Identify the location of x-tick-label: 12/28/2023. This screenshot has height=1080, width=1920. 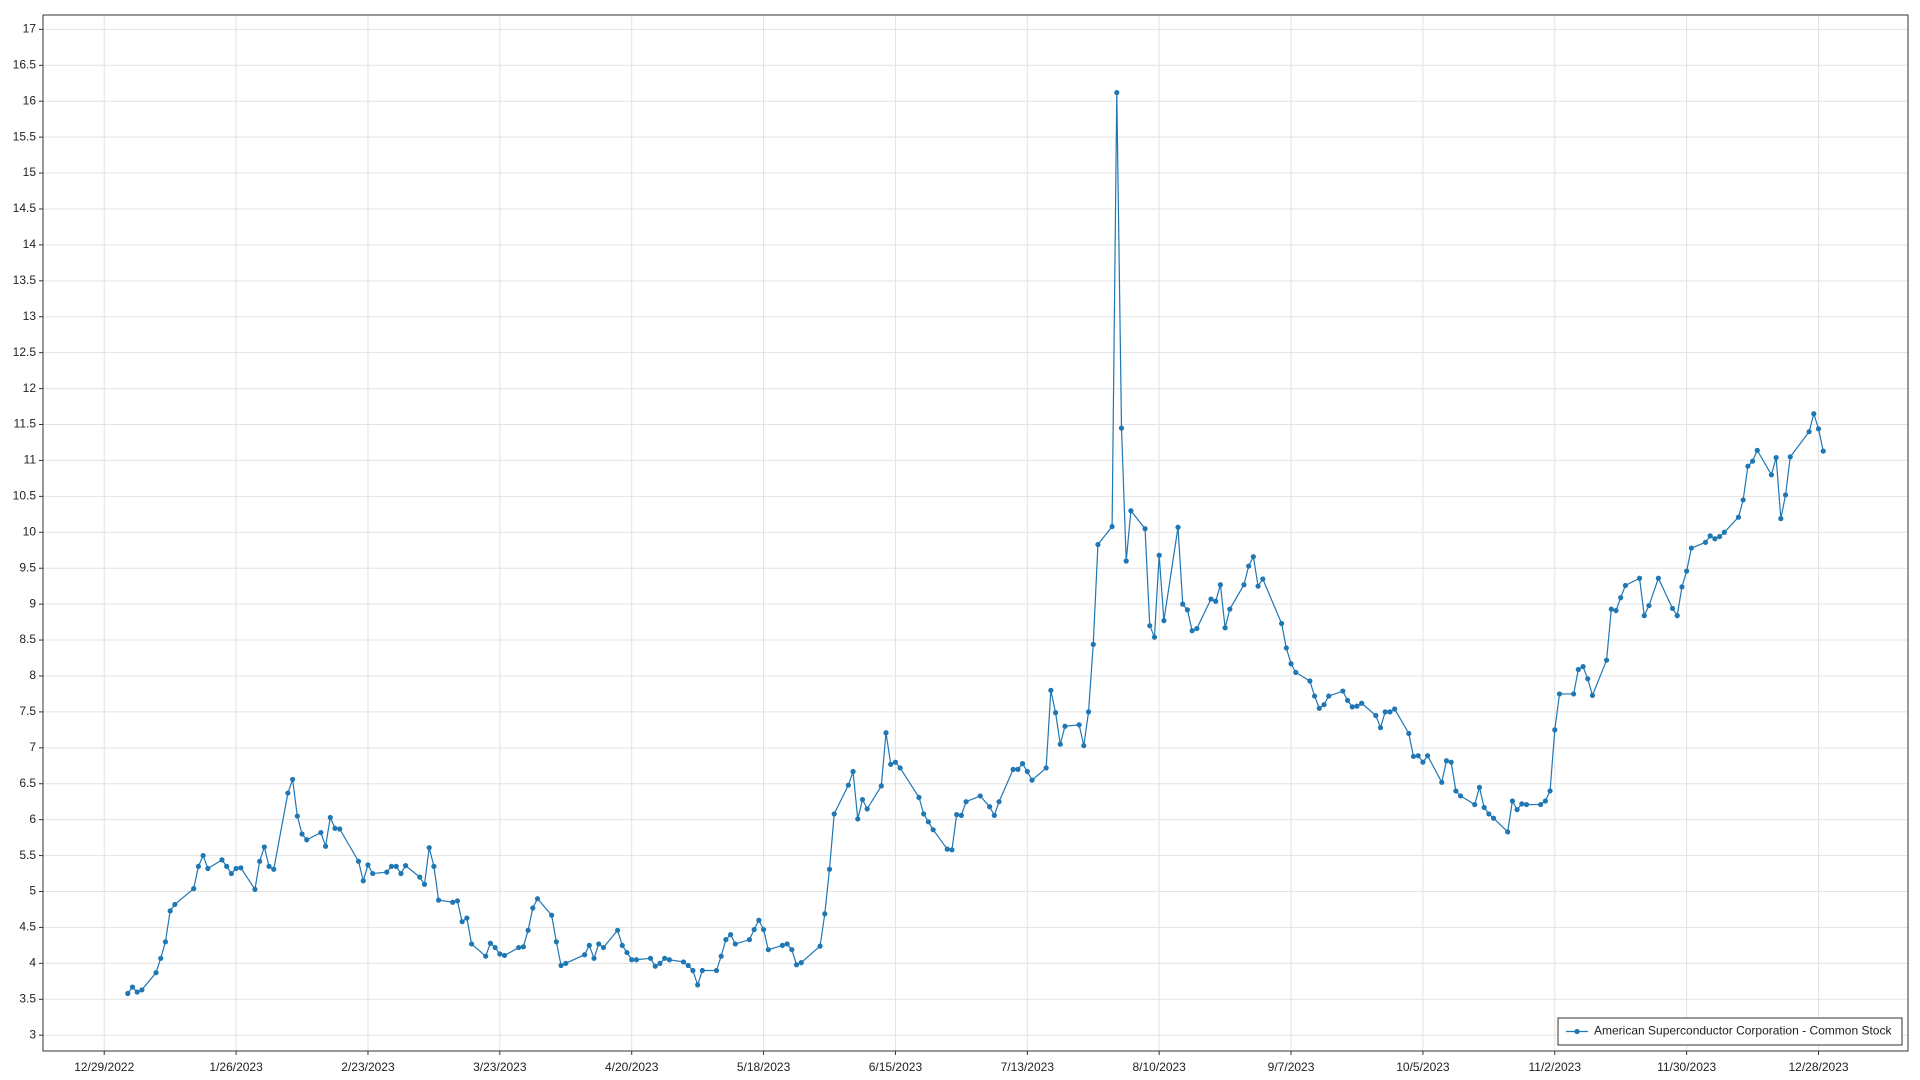
(1818, 1067).